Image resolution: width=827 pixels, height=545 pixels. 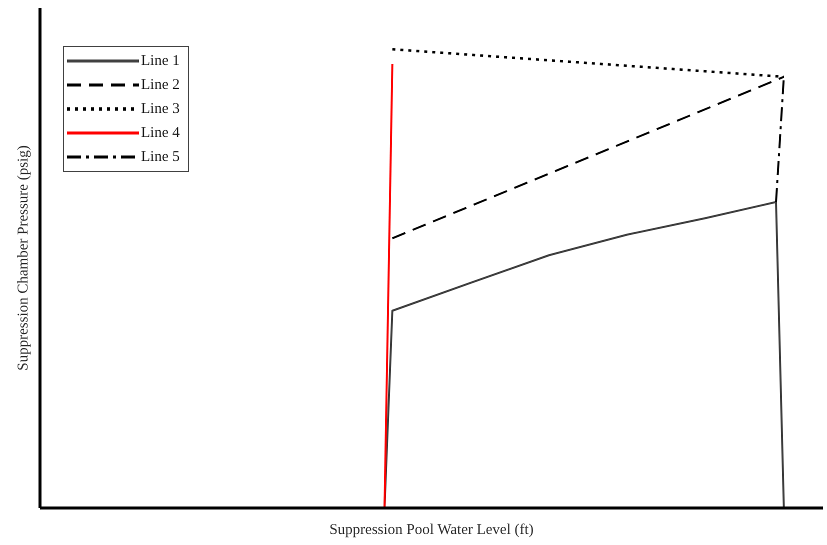 What do you see at coordinates (160, 157) in the screenshot?
I see `legend-label: Line 5` at bounding box center [160, 157].